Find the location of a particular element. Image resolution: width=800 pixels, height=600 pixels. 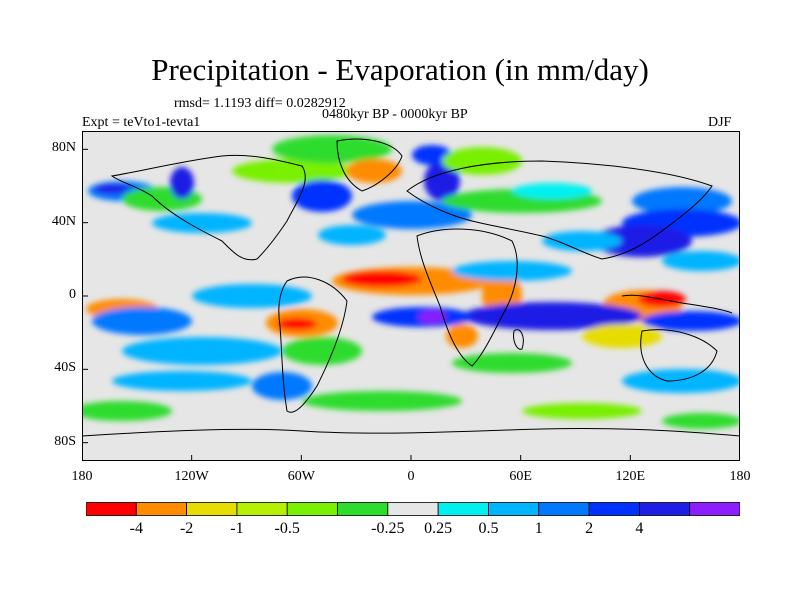

colorbar-label: -0.5 is located at coordinates (287, 528).